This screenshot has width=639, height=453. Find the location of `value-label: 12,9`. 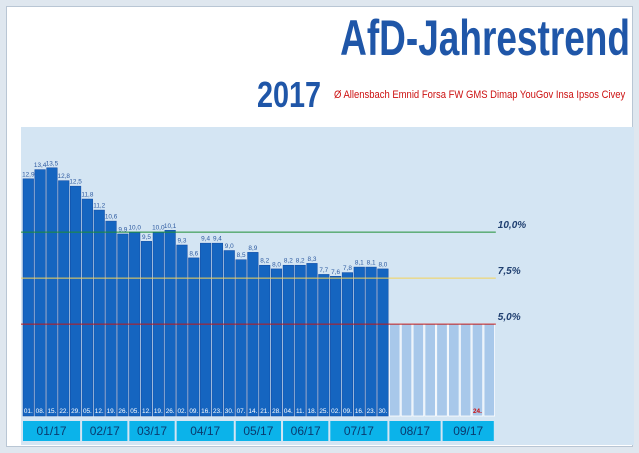

value-label: 12,9 is located at coordinates (28, 174).